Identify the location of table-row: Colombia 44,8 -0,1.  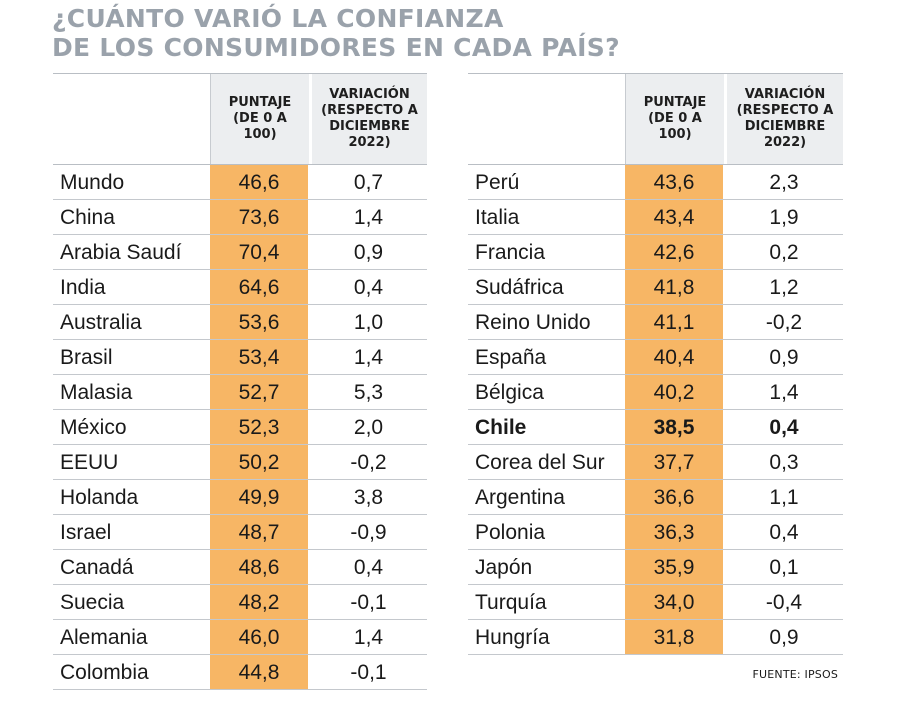
(240, 672).